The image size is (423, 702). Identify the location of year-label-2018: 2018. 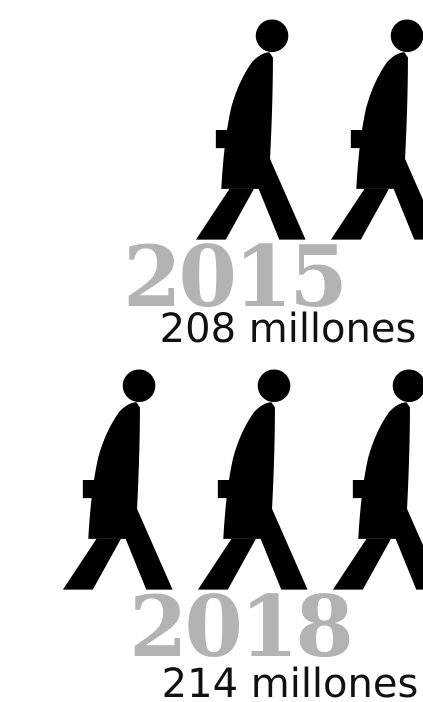
(240, 626).